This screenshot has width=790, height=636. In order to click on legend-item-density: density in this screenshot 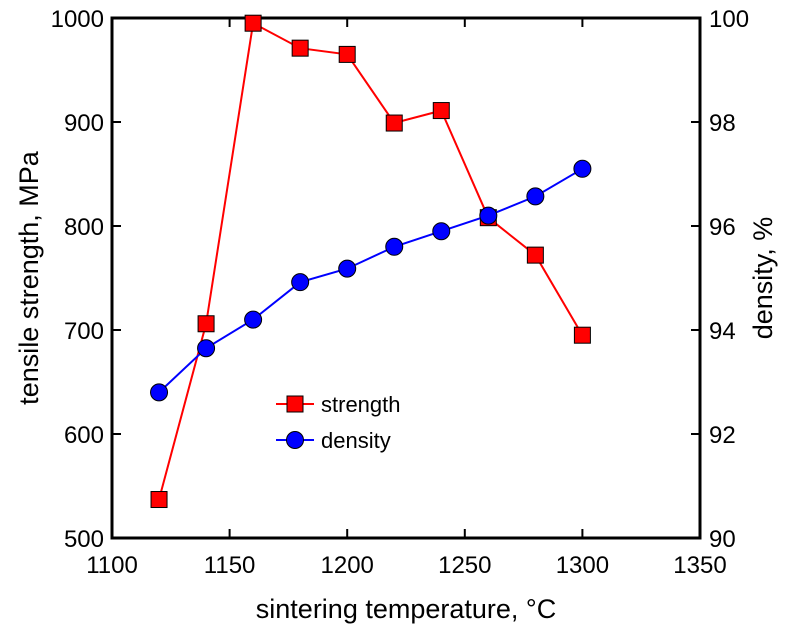, I will do `click(333, 440)`.